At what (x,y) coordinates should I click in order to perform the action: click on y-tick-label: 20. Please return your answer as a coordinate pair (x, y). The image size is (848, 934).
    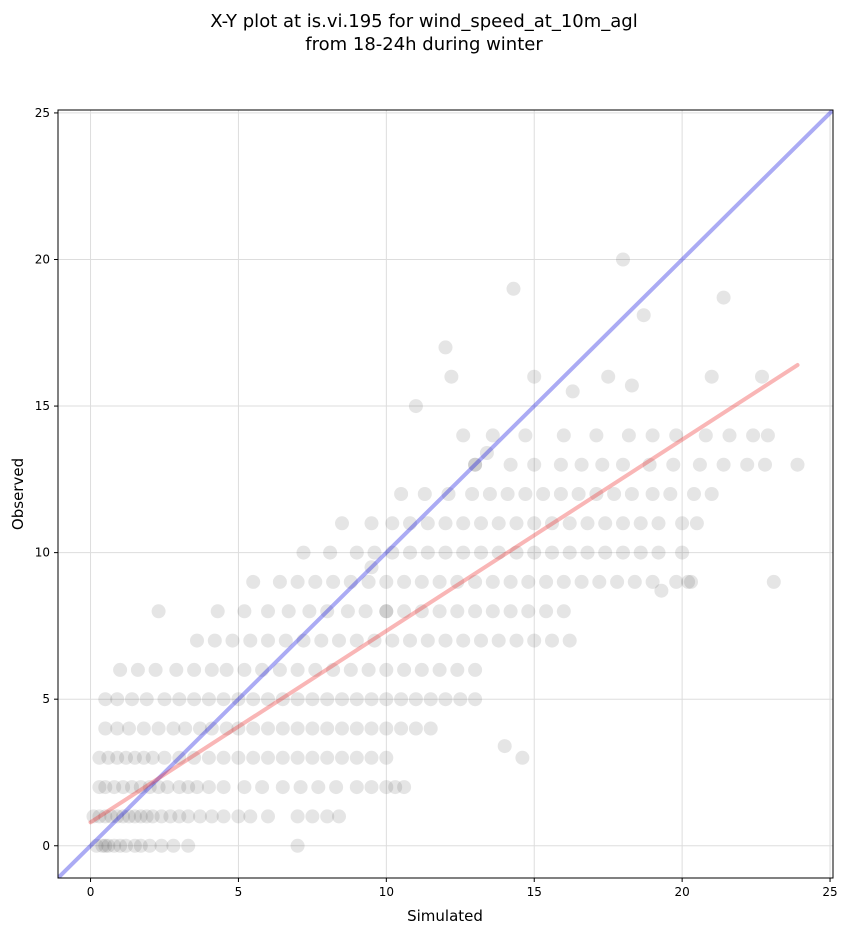
    Looking at the image, I should click on (42, 259).